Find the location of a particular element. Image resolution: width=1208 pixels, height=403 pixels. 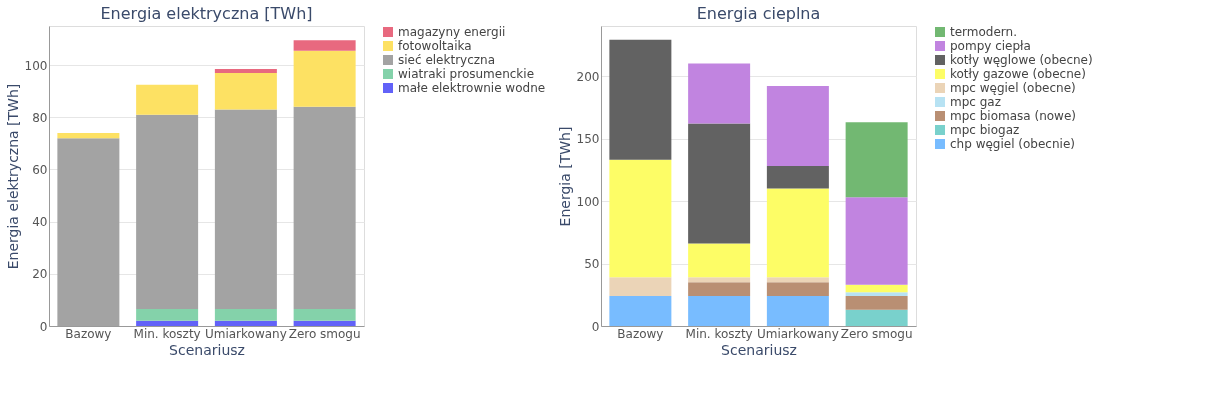

legend-label: wiatraki prosumenckie is located at coordinates (466, 74).